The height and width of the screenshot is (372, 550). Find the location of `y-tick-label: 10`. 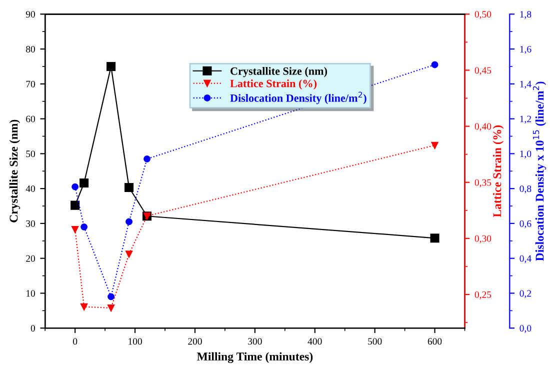

y-tick-label: 10 is located at coordinates (31, 293).